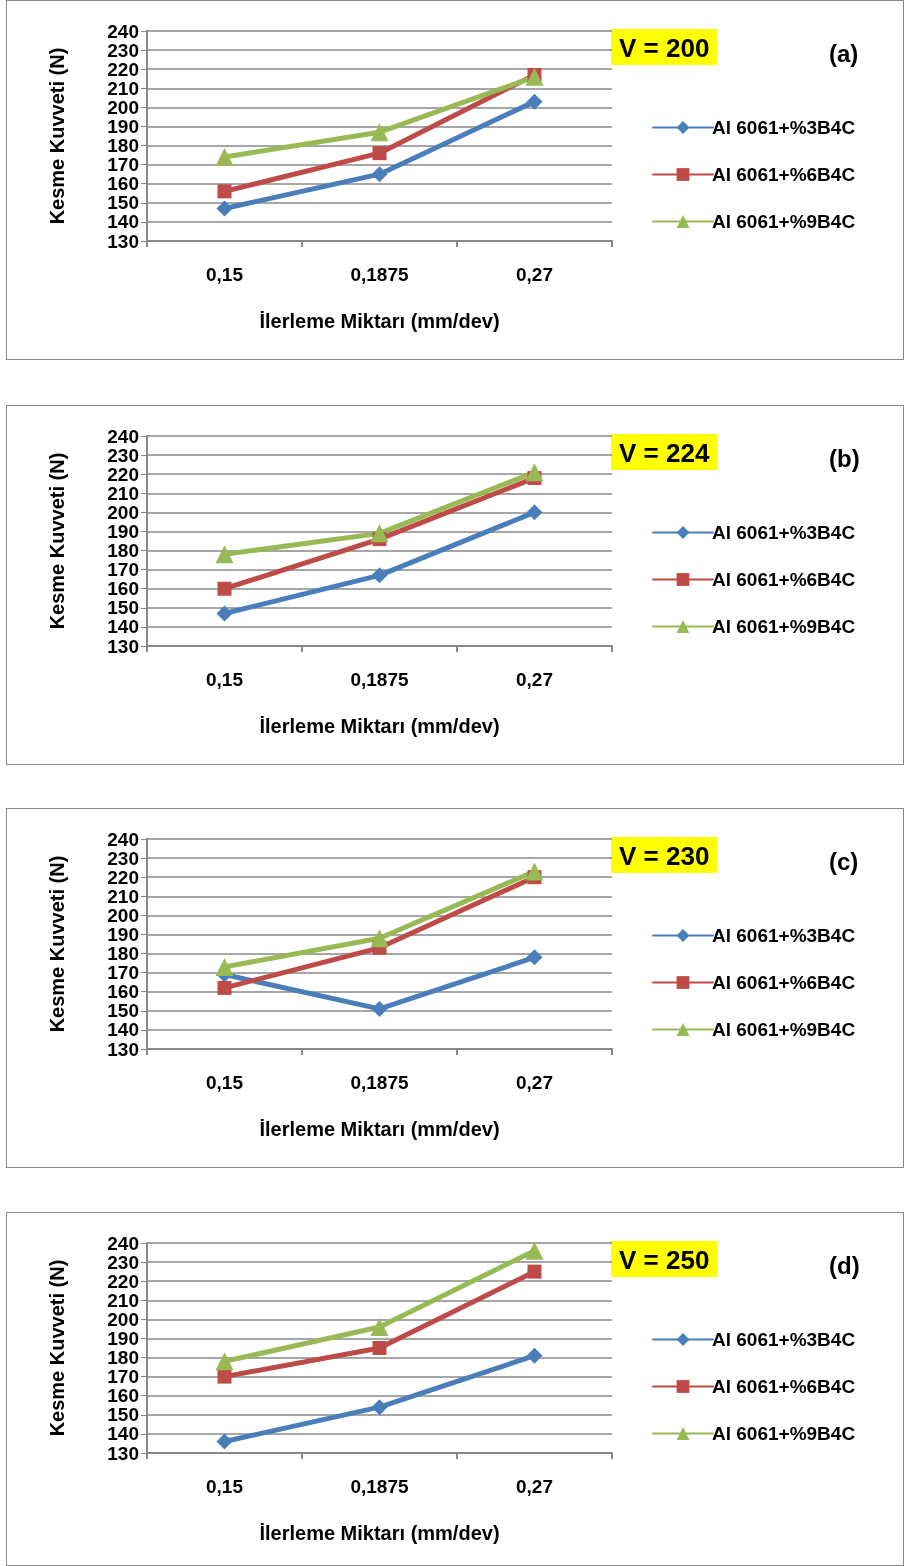 The image size is (906, 1566). Describe the element at coordinates (123, 241) in the screenshot. I see `y-tick-label: 130` at that location.